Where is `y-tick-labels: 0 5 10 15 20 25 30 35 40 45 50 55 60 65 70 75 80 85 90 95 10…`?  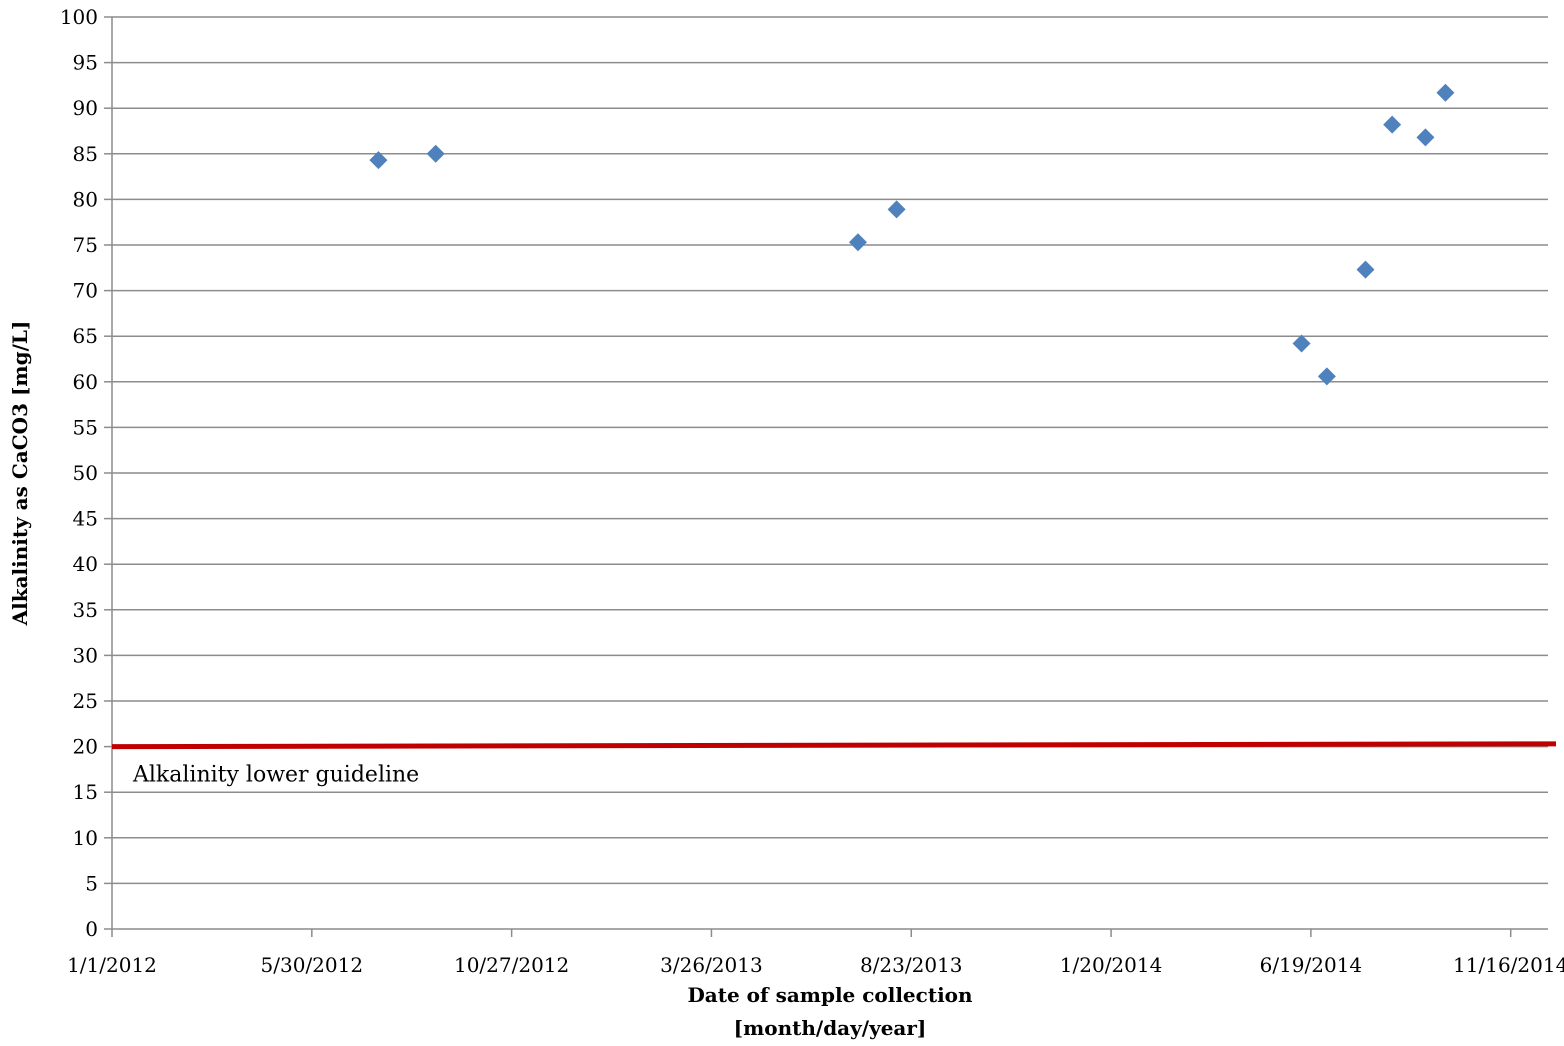
y-tick-labels: 0 5 10 15 20 25 30 35 40 45 50 55 60 65 70 75 80 85 90 95 10… is located at coordinates (79, 473).